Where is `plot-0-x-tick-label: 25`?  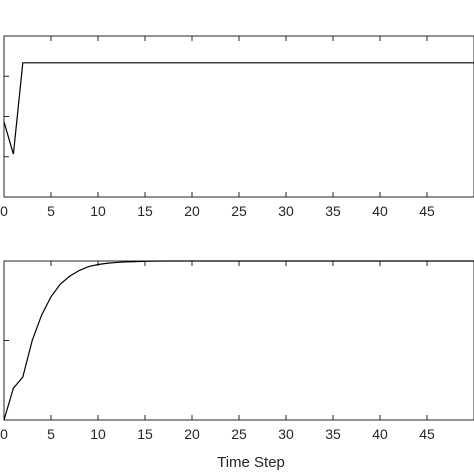
plot-0-x-tick-label: 25 is located at coordinates (239, 211).